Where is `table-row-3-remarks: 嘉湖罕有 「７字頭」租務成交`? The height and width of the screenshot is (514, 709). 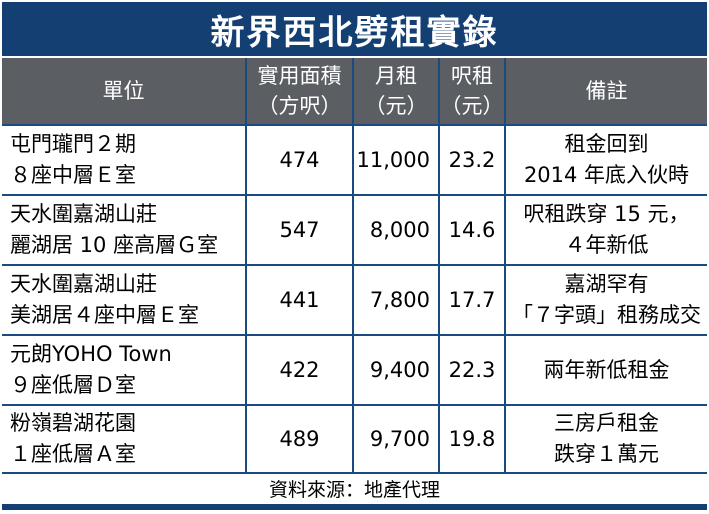 table-row-3-remarks: 嘉湖罕有 「７字頭」租務成交 is located at coordinates (606, 300).